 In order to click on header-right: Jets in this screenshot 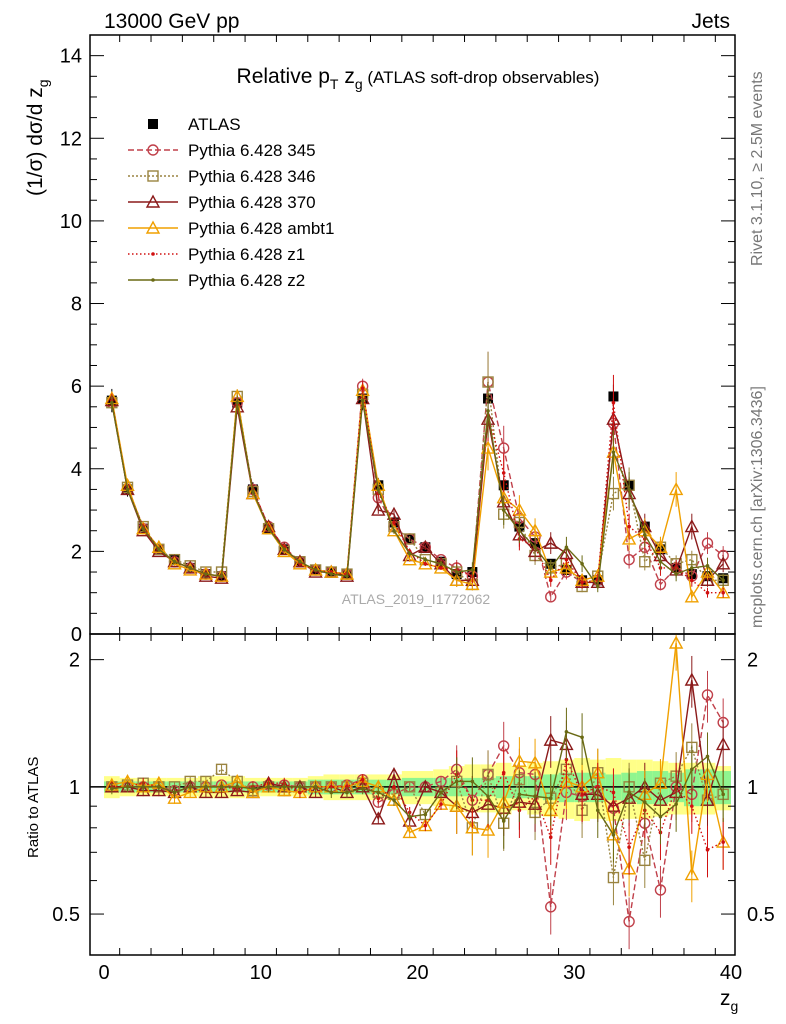, I will do `click(710, 21)`.